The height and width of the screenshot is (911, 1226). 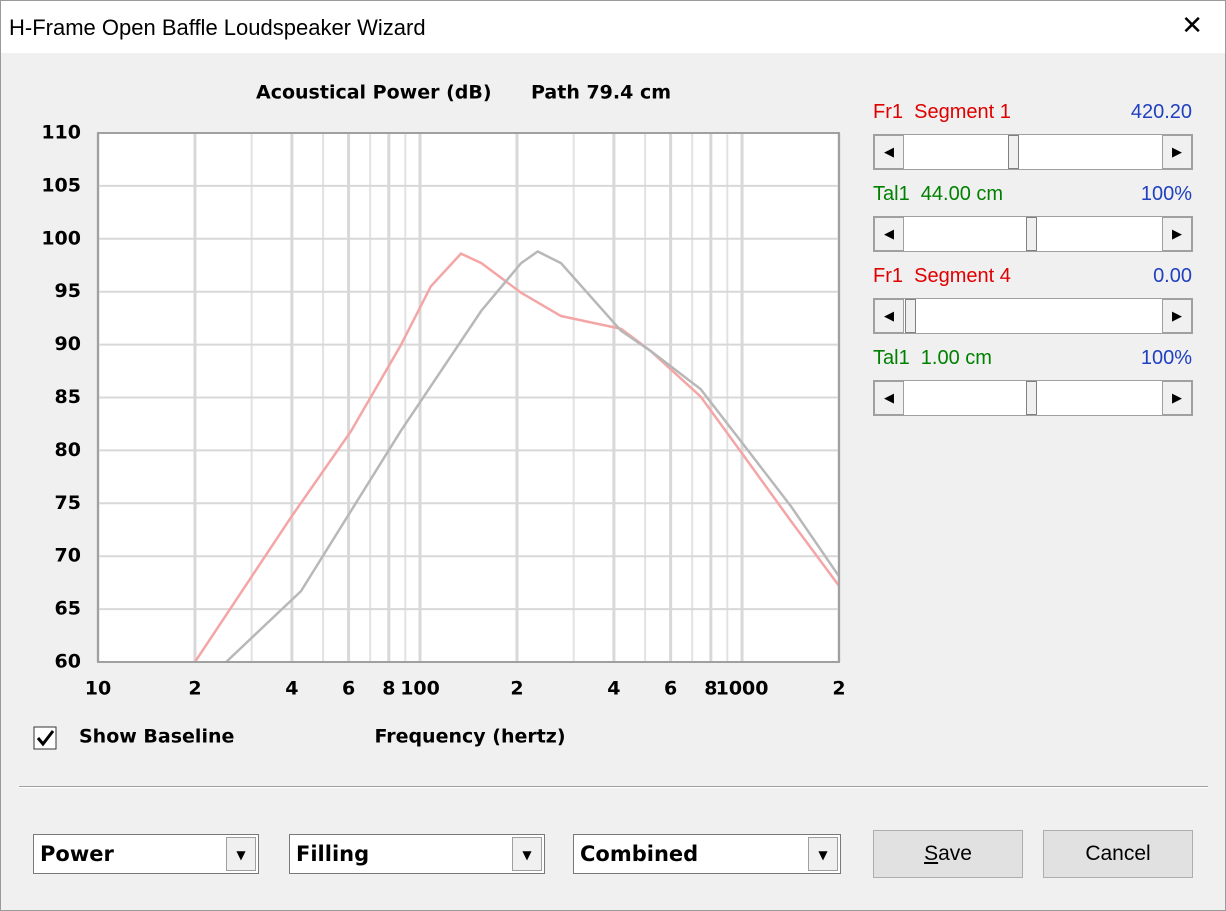 I want to click on title-bar: H-Frame Open Baffle Loudspeaker Wizard ✕, so click(x=613, y=27).